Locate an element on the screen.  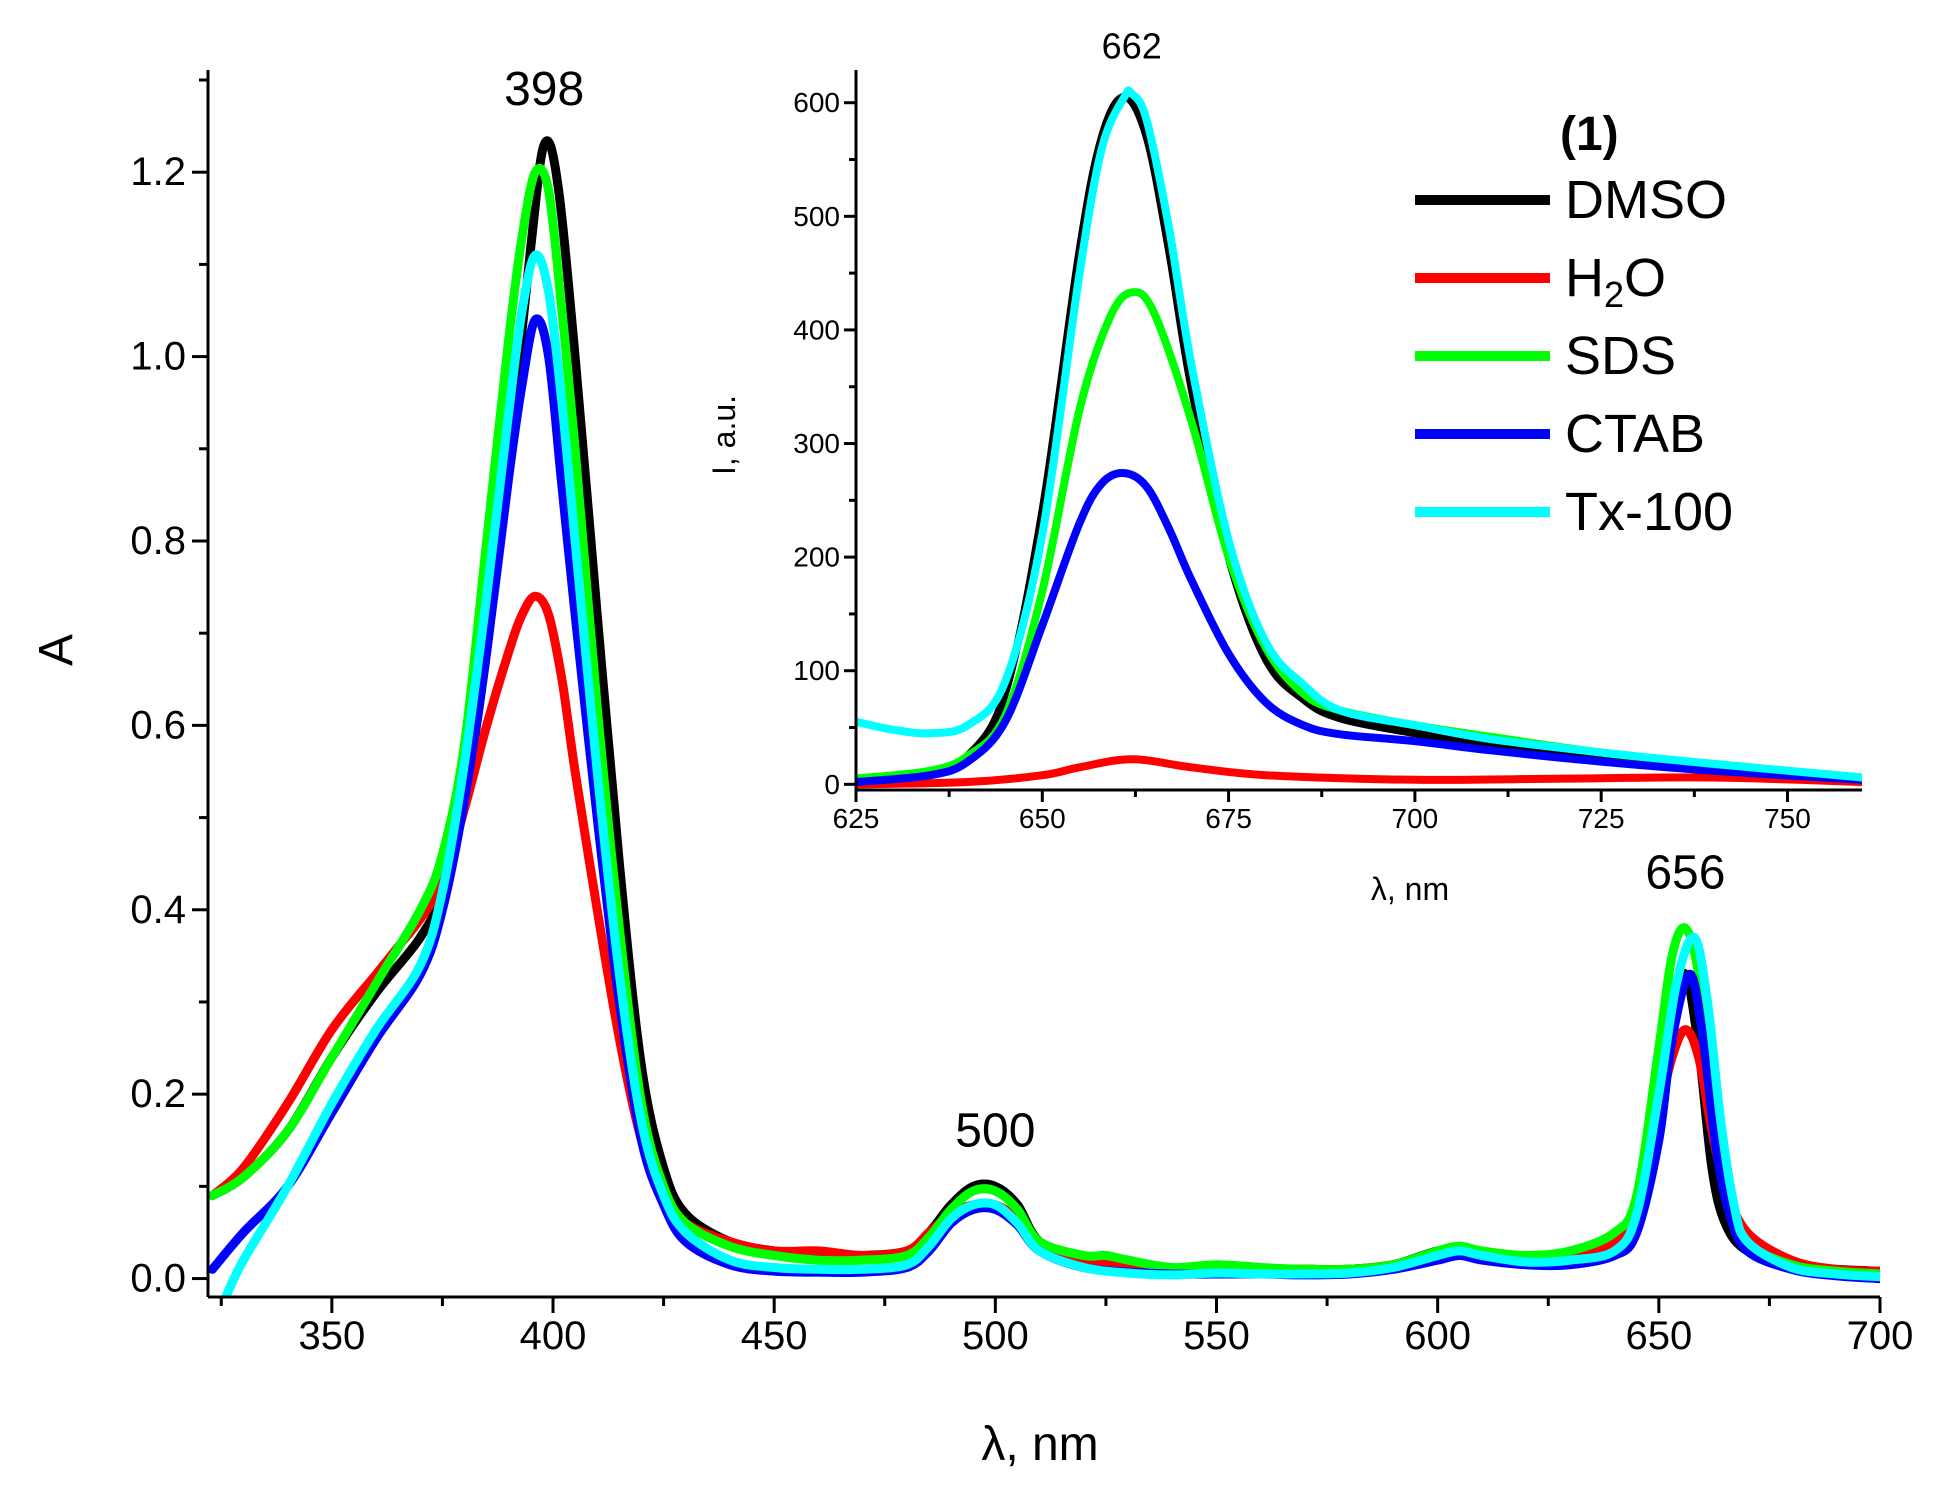
main-y-tick-label: 0.8 is located at coordinates (158, 541).